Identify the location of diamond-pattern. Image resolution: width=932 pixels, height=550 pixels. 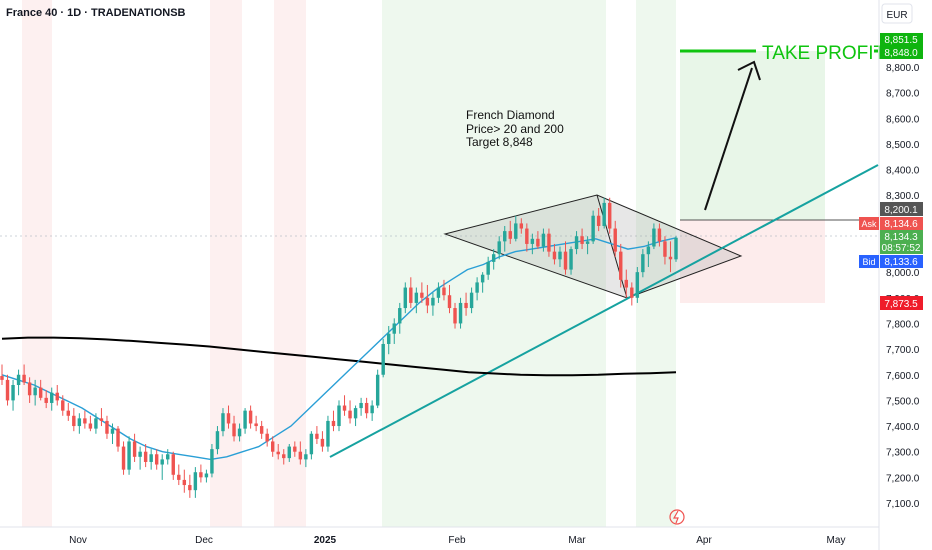
(593, 246).